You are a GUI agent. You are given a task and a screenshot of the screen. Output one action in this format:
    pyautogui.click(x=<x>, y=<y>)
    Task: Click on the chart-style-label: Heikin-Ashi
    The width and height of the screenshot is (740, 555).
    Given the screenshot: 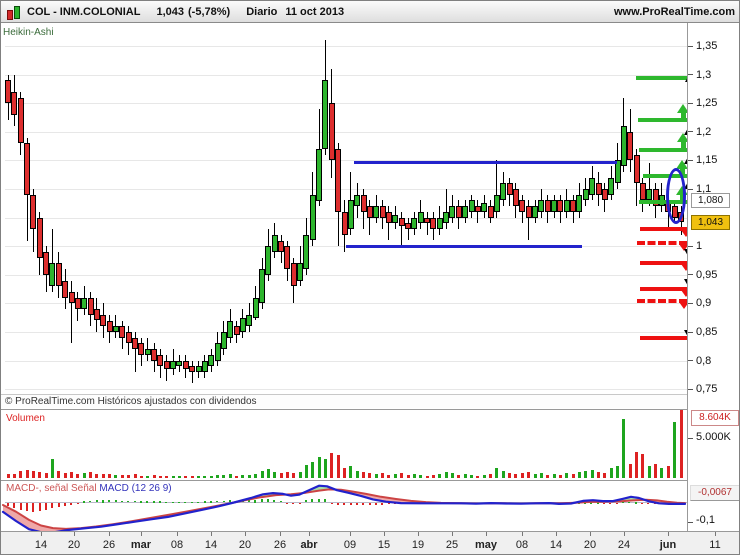 What is the action you would take?
    pyautogui.click(x=28, y=32)
    